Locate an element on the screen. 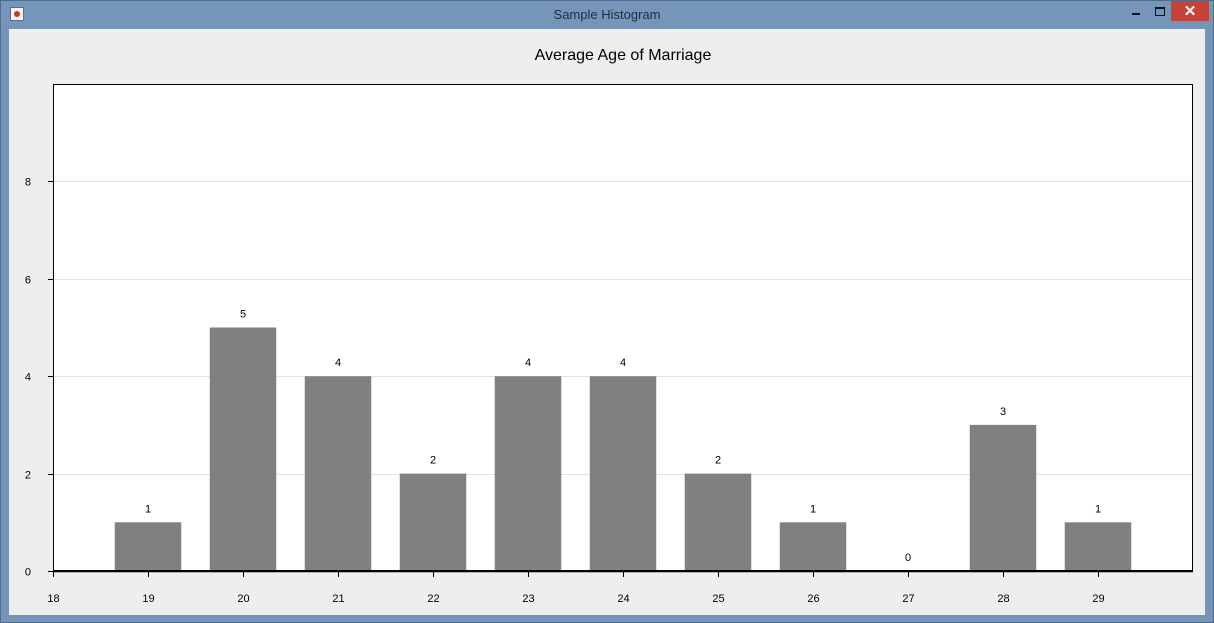 The width and height of the screenshot is (1214, 623). y-tick-label: 2 is located at coordinates (28, 476).